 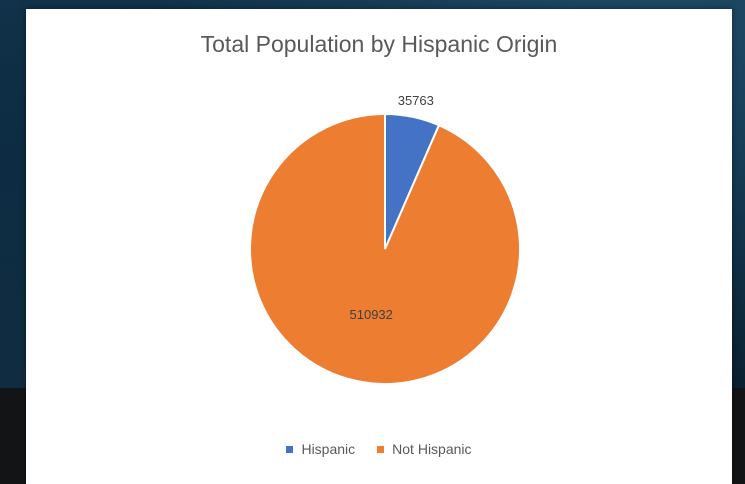 What do you see at coordinates (290, 449) in the screenshot?
I see `legend-swatch-hispanic` at bounding box center [290, 449].